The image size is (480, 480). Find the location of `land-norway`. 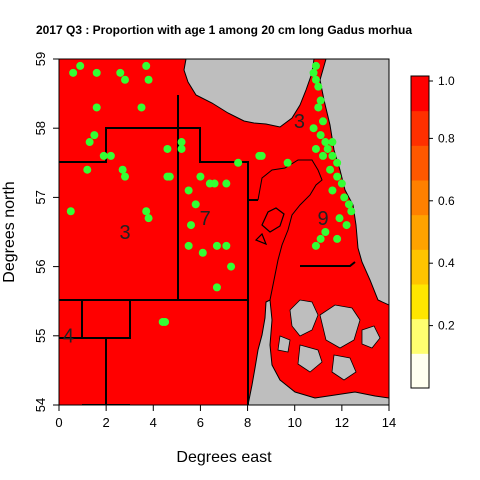

land-norway is located at coordinates (249, 93).